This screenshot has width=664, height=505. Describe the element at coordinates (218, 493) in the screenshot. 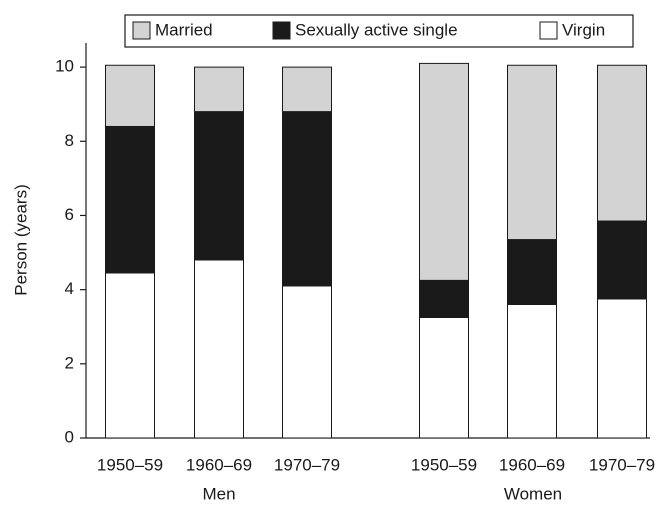

I see `group-label: Men` at that location.